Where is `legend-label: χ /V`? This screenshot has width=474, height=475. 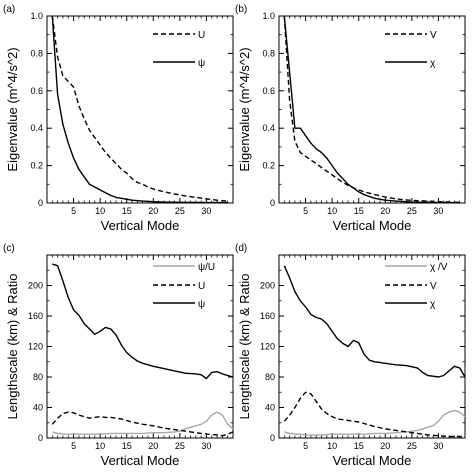
legend-label: χ /V is located at coordinates (439, 267).